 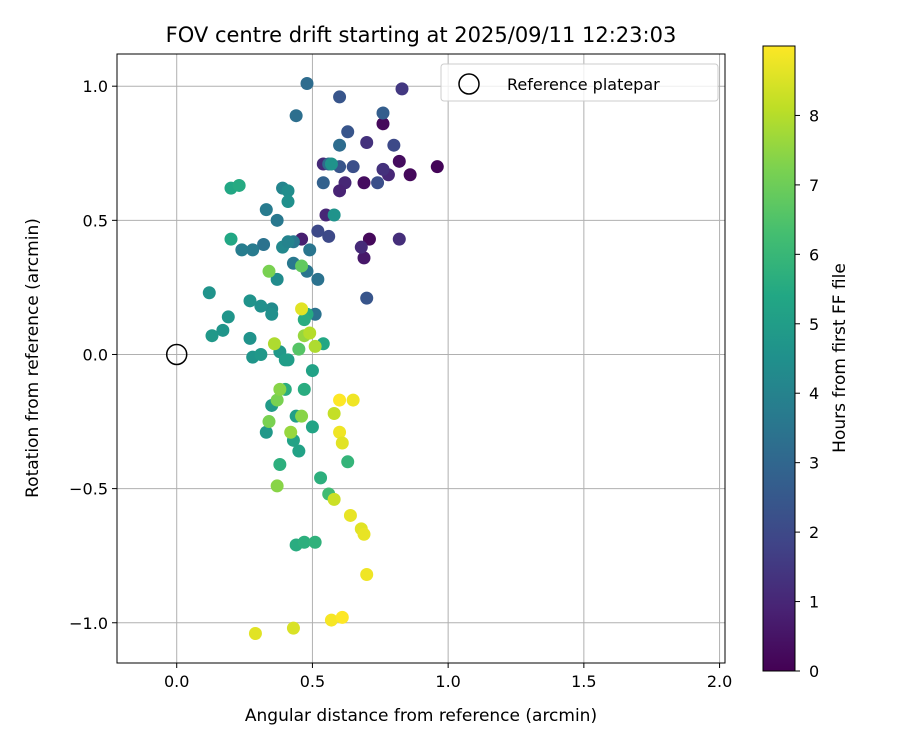 What do you see at coordinates (814, 254) in the screenshot?
I see `colorbar-tick-label: 6` at bounding box center [814, 254].